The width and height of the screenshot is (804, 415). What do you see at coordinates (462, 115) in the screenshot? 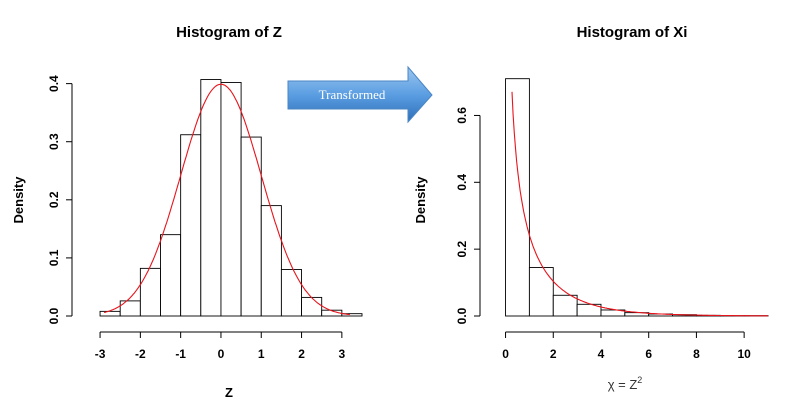
I see `y-tick-label: 0.6` at bounding box center [462, 115].